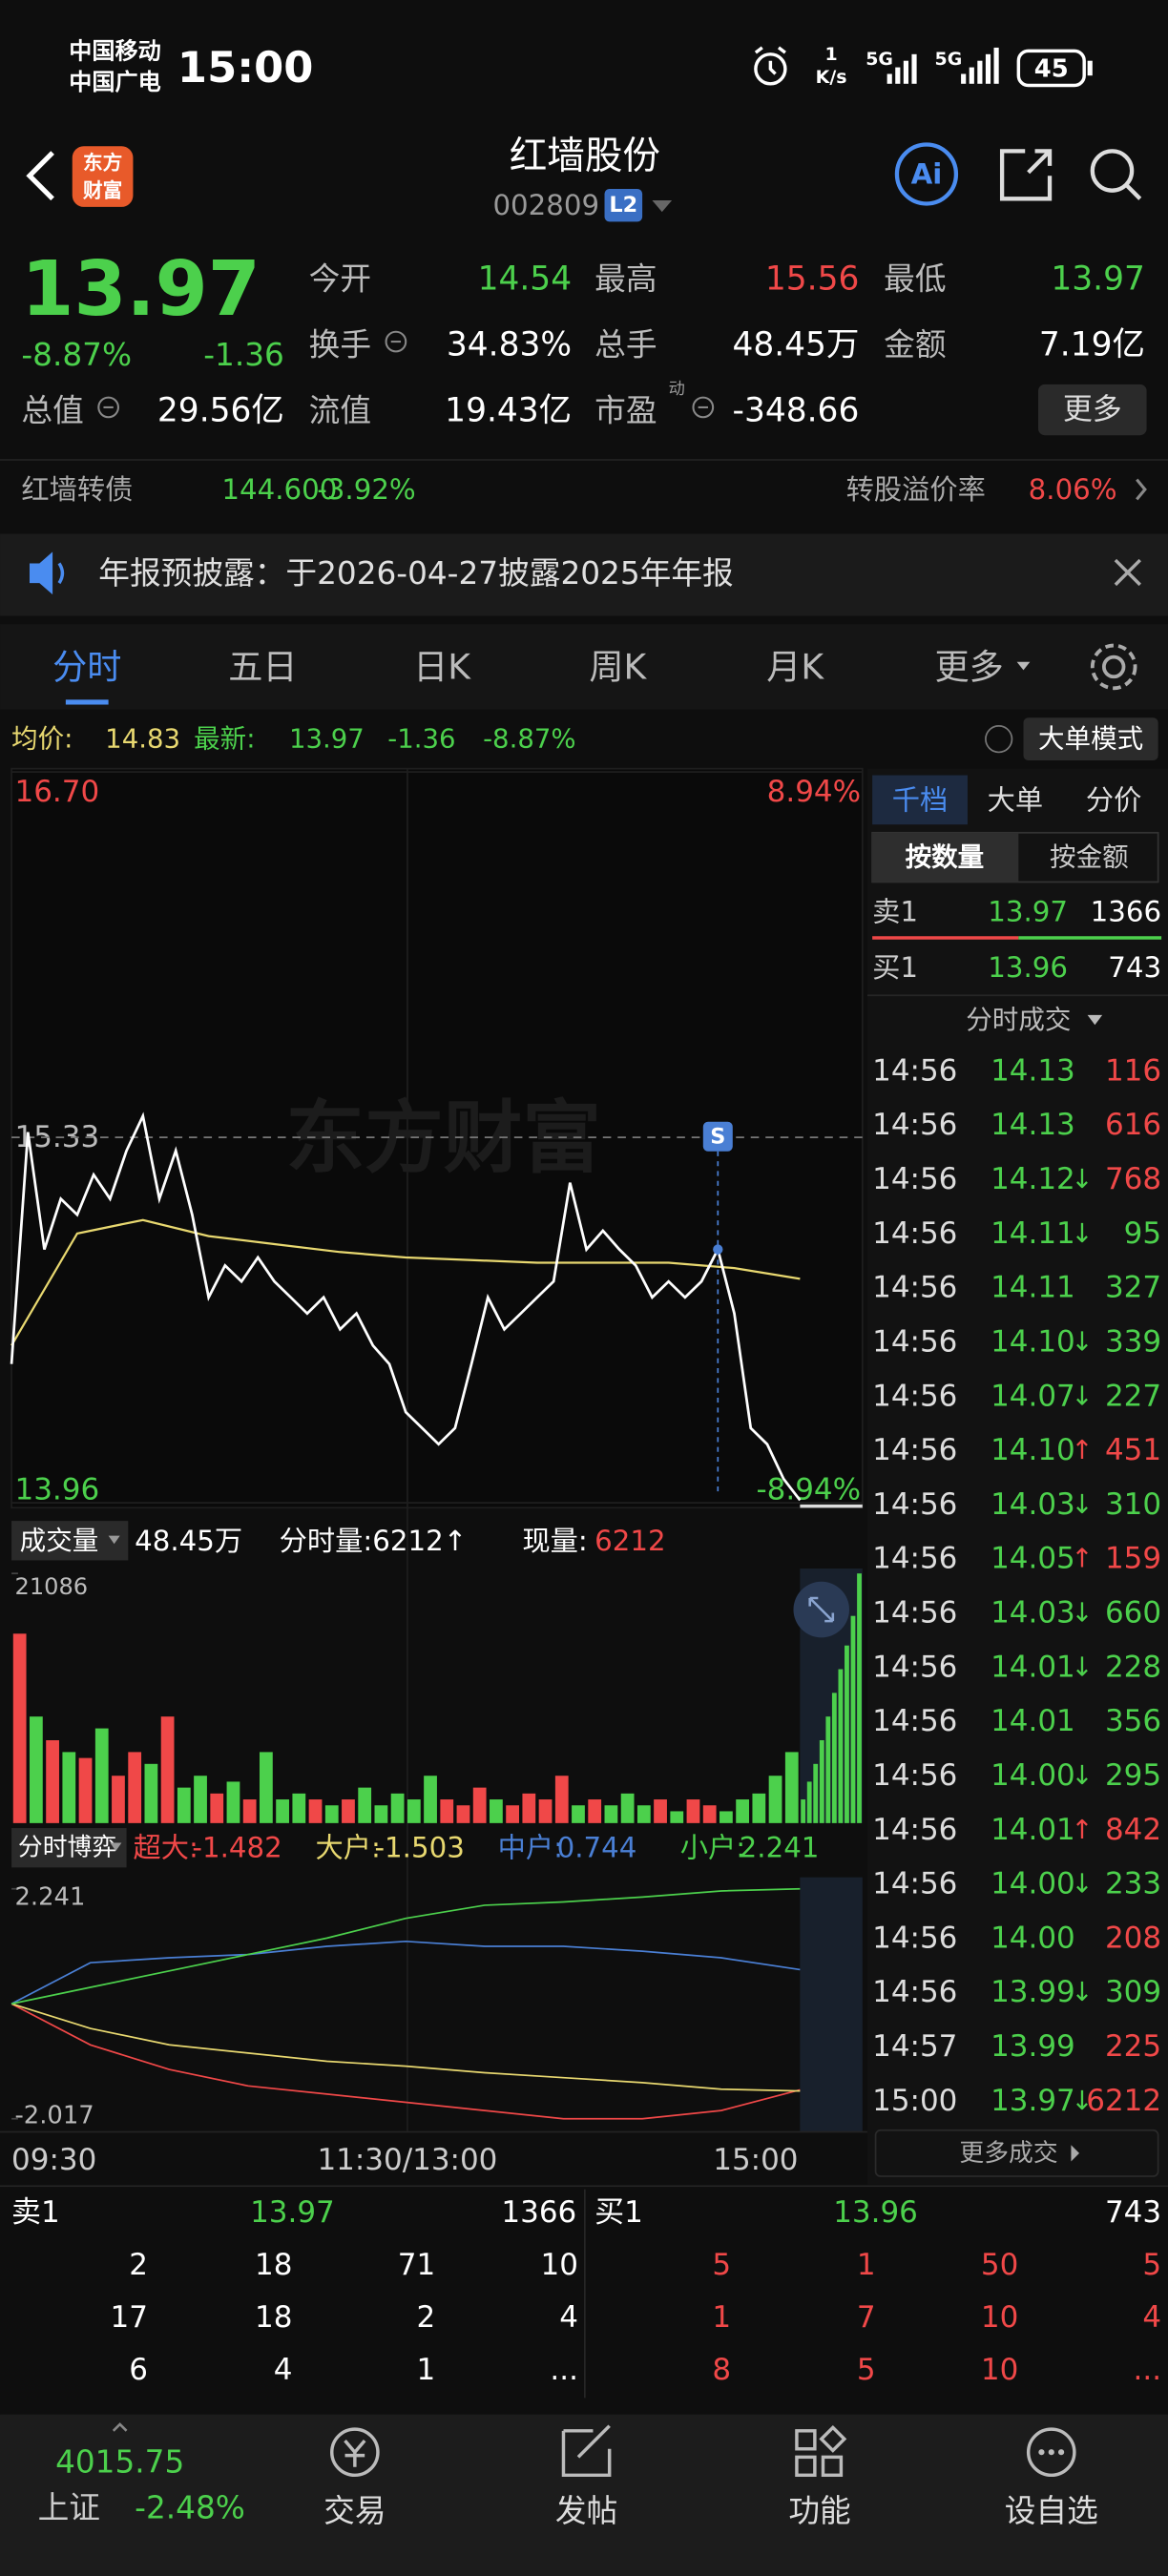 Image resolution: width=1168 pixels, height=2576 pixels. What do you see at coordinates (87, 666) in the screenshot?
I see `chart-tab: 分时` at bounding box center [87, 666].